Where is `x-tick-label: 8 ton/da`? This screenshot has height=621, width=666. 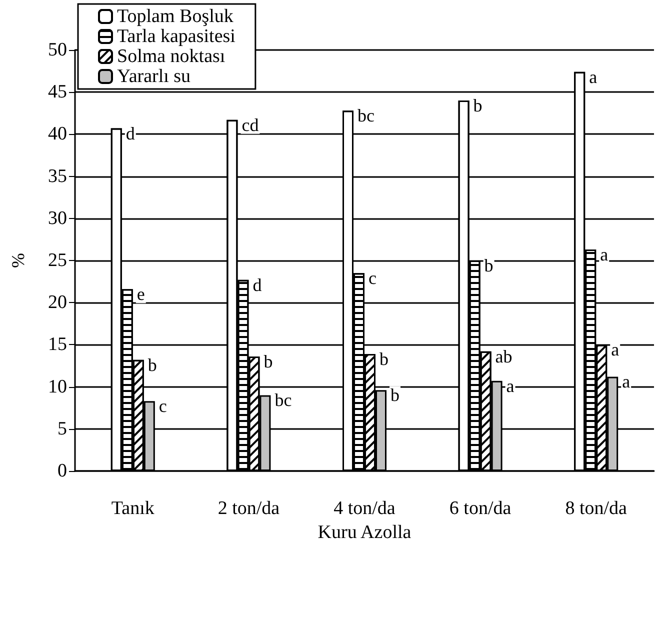
x-tick-label: 8 ton/da is located at coordinates (596, 508).